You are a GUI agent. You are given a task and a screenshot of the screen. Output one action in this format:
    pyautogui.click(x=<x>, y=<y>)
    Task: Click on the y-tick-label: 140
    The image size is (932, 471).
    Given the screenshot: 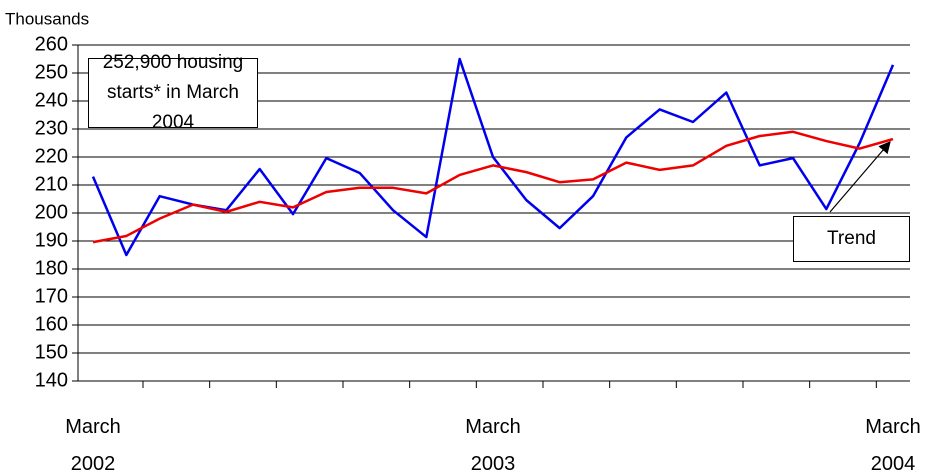 What is the action you would take?
    pyautogui.click(x=51, y=380)
    